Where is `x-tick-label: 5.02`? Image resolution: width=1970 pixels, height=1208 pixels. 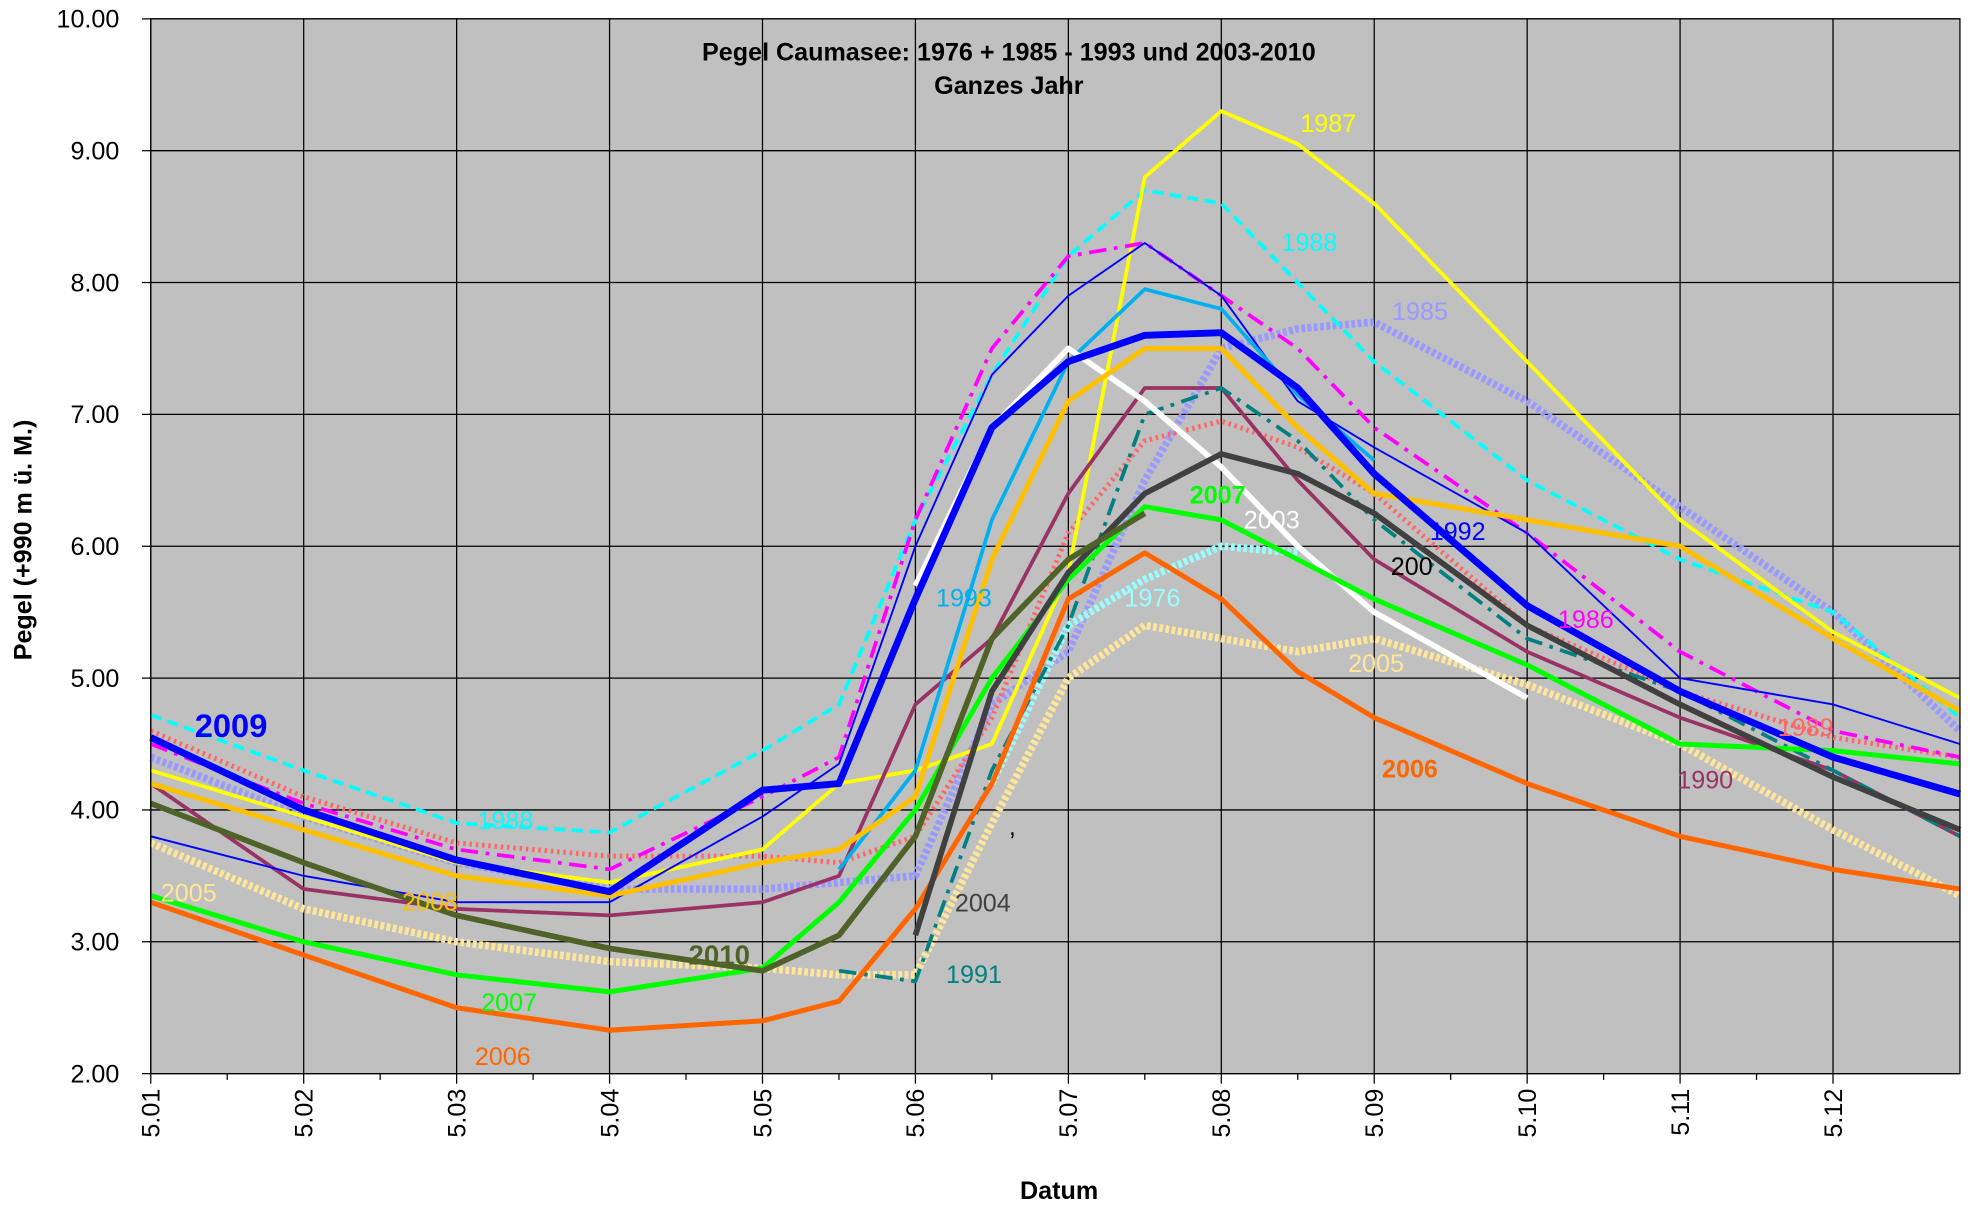 x-tick-label: 5.02 is located at coordinates (304, 1113).